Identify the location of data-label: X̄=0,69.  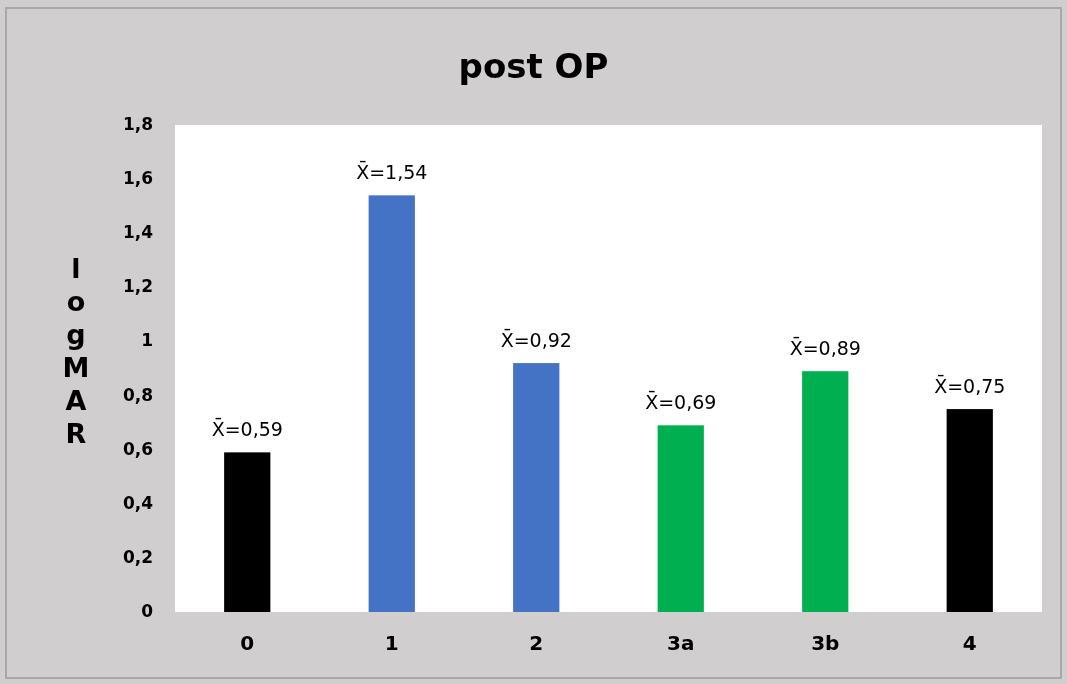
(681, 401).